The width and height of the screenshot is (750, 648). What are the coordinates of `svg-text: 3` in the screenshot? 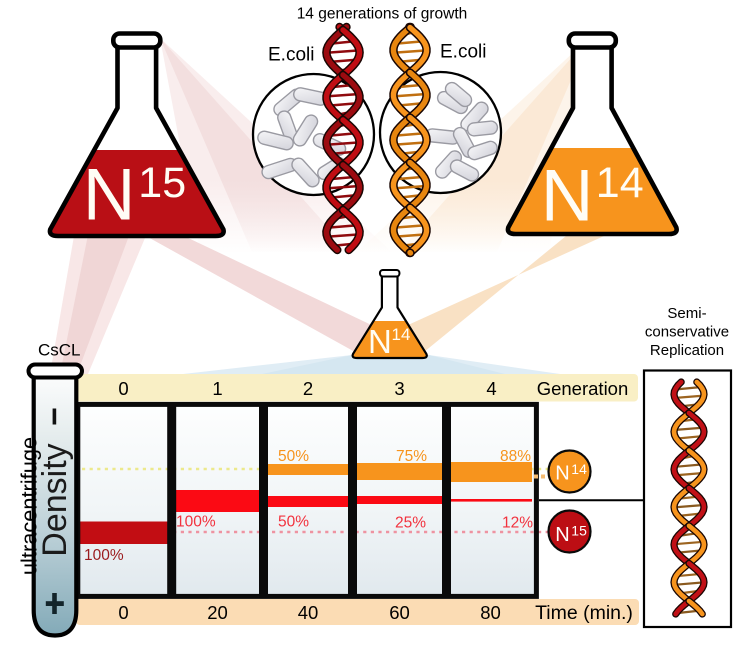 It's located at (399, 388).